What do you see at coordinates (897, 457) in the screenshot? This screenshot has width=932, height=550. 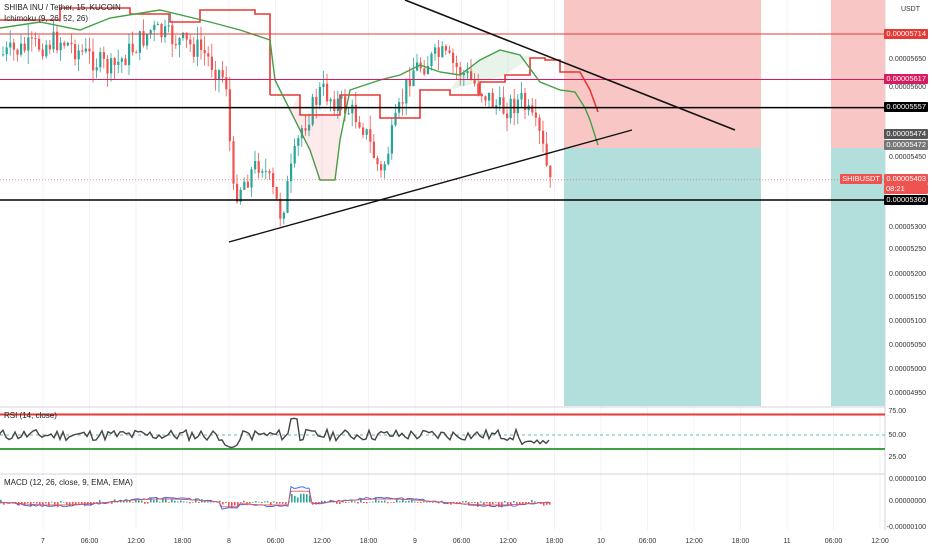 I see `rsi-axis-tick: 25.00` at bounding box center [897, 457].